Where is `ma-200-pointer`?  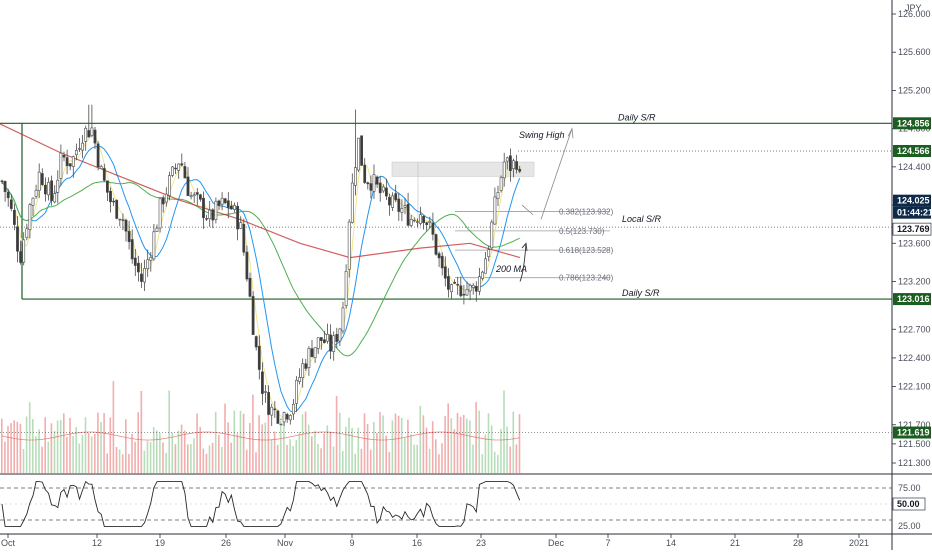
ma-200-pointer is located at coordinates (523, 262).